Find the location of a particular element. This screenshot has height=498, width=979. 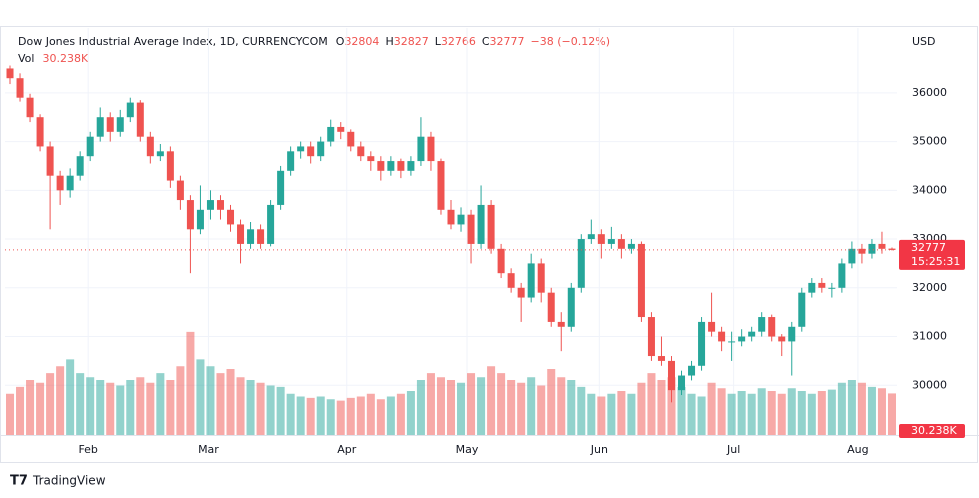

y-tick-label: 31000 is located at coordinates (929, 336).